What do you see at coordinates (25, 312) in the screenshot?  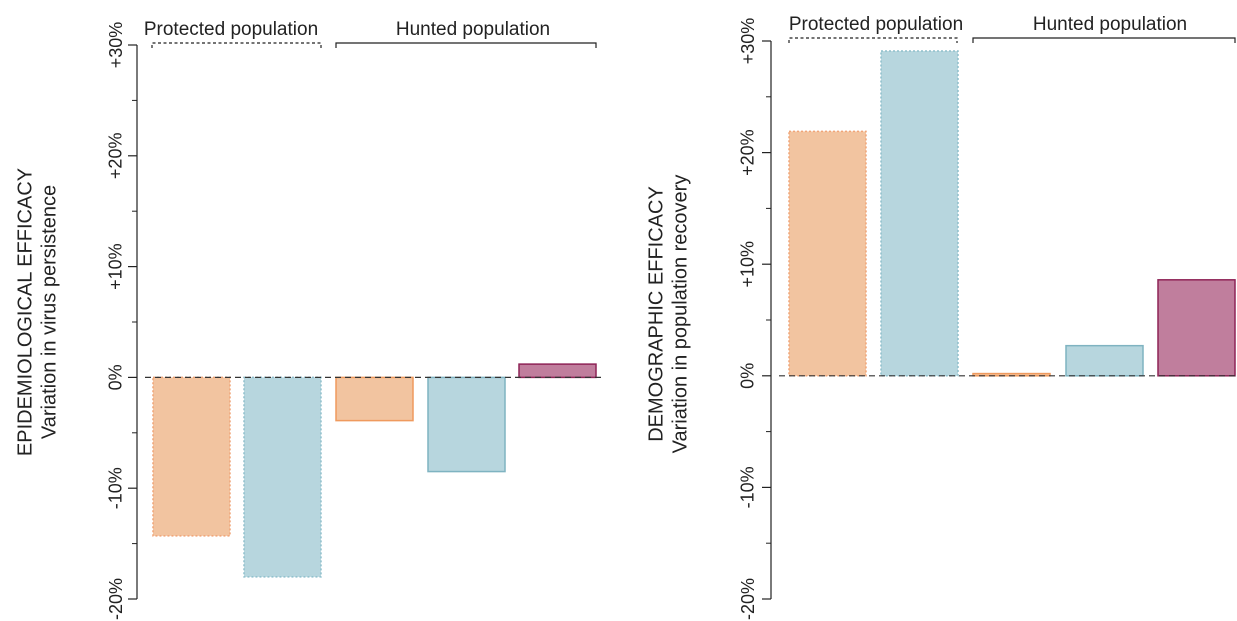 I see `y-axis-label: EPIDEMIOLOGICAL EFFICACY` at bounding box center [25, 312].